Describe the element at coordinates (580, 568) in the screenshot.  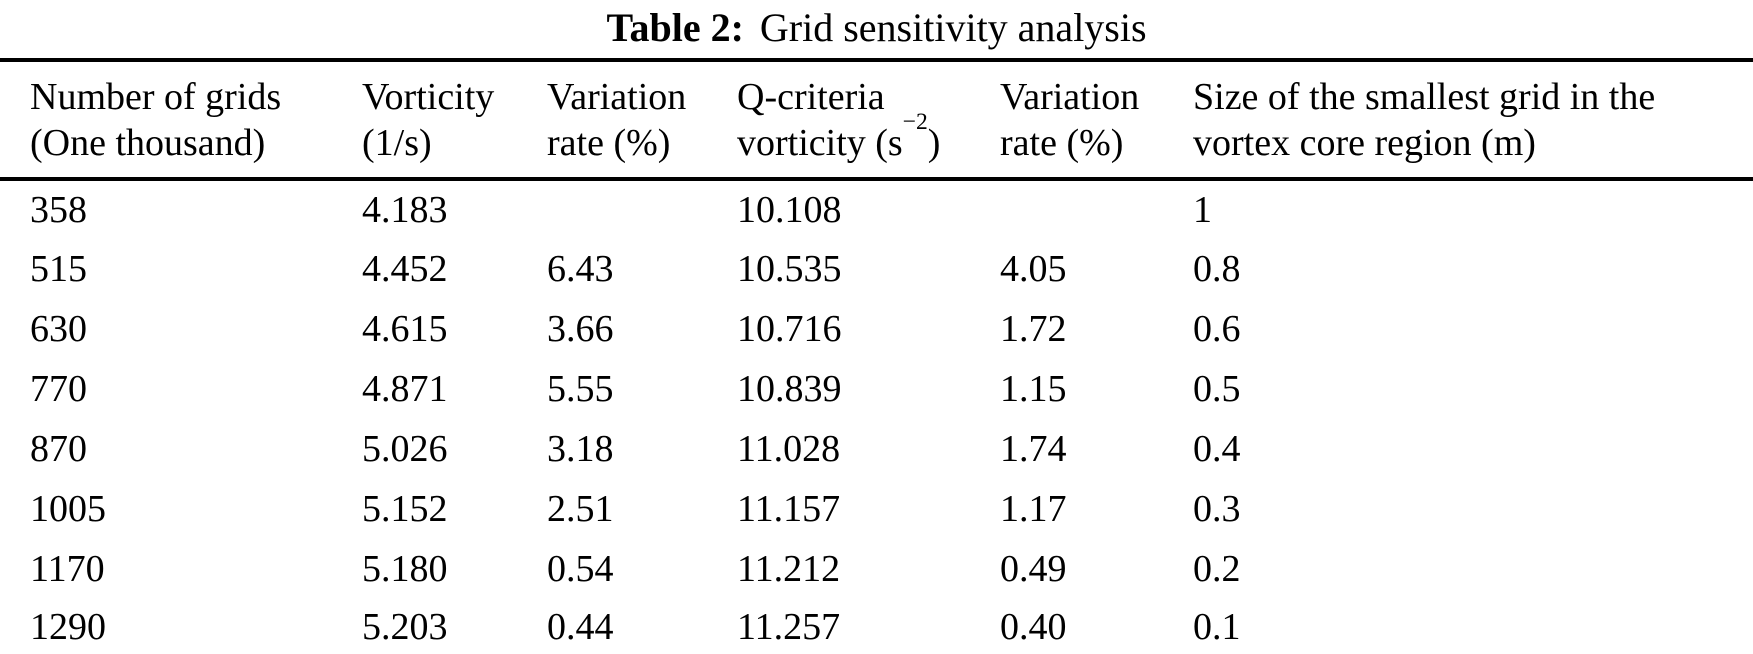
I see `table-cell: 0.54` at that location.